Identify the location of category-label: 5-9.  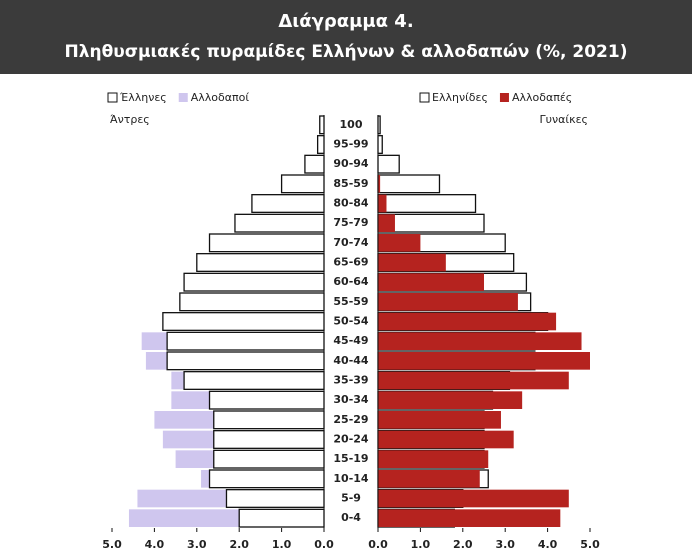
(351, 498).